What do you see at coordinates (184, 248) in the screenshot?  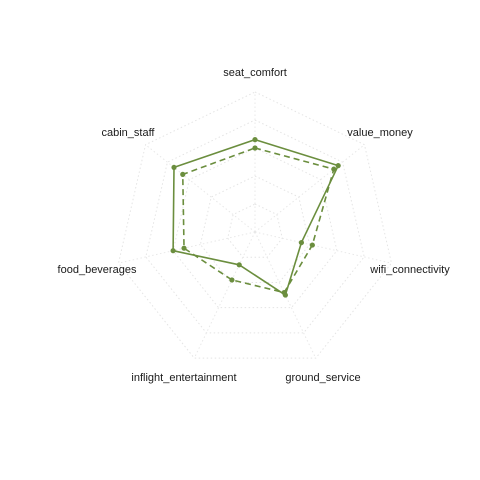 I see `series-1-point-food_beverages` at bounding box center [184, 248].